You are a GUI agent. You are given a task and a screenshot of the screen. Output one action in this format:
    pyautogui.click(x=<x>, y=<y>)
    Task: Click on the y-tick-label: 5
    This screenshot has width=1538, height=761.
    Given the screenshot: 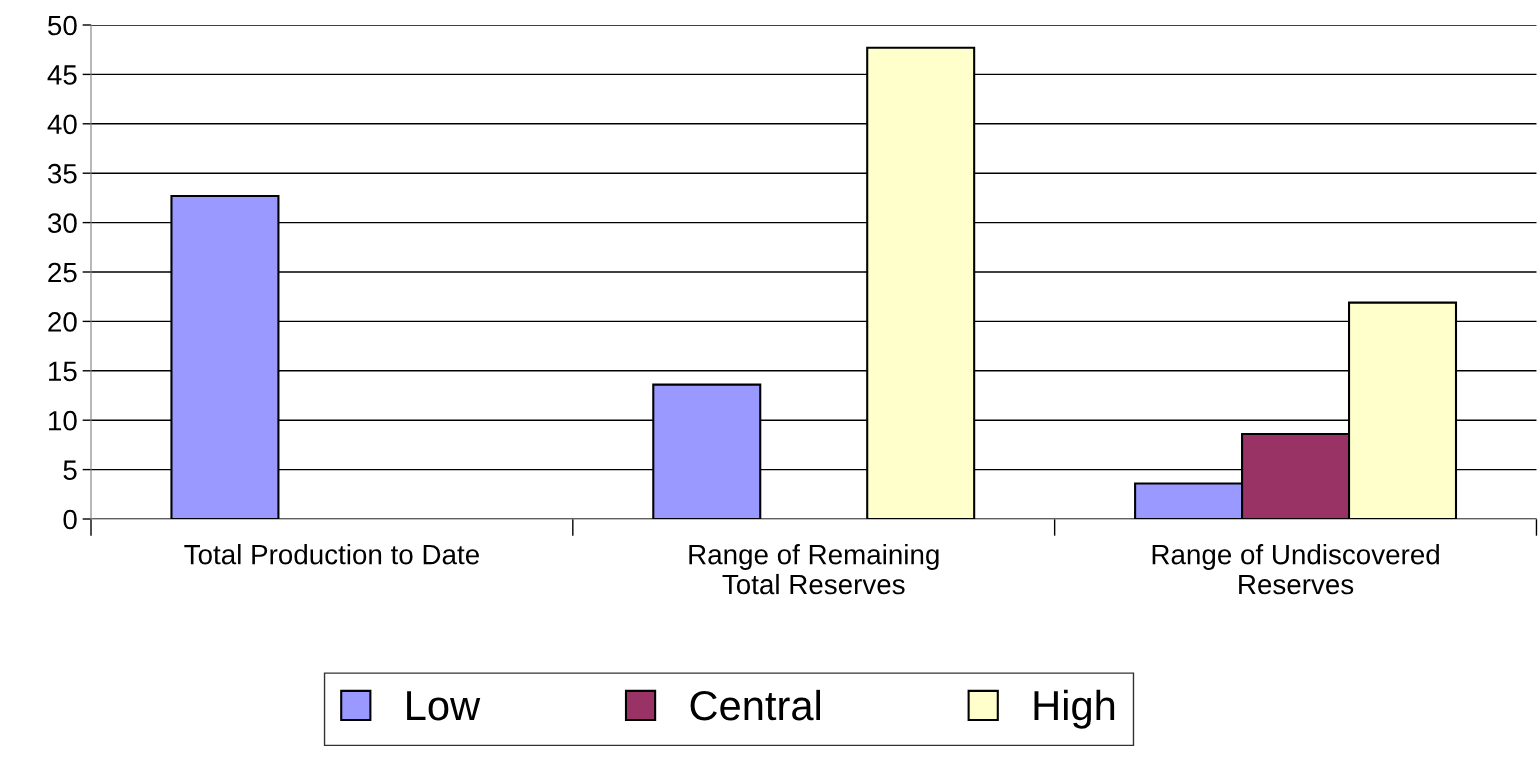 What is the action you would take?
    pyautogui.click(x=70, y=470)
    